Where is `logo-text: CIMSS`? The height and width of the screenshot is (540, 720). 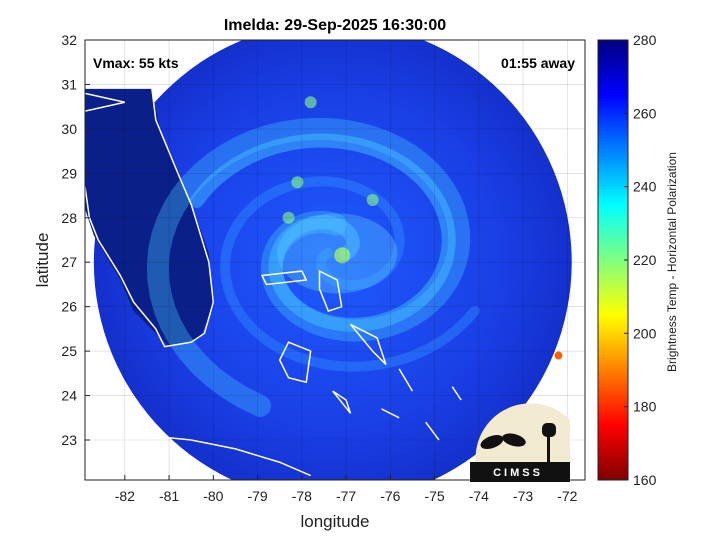
logo-text: CIMSS is located at coordinates (518, 473).